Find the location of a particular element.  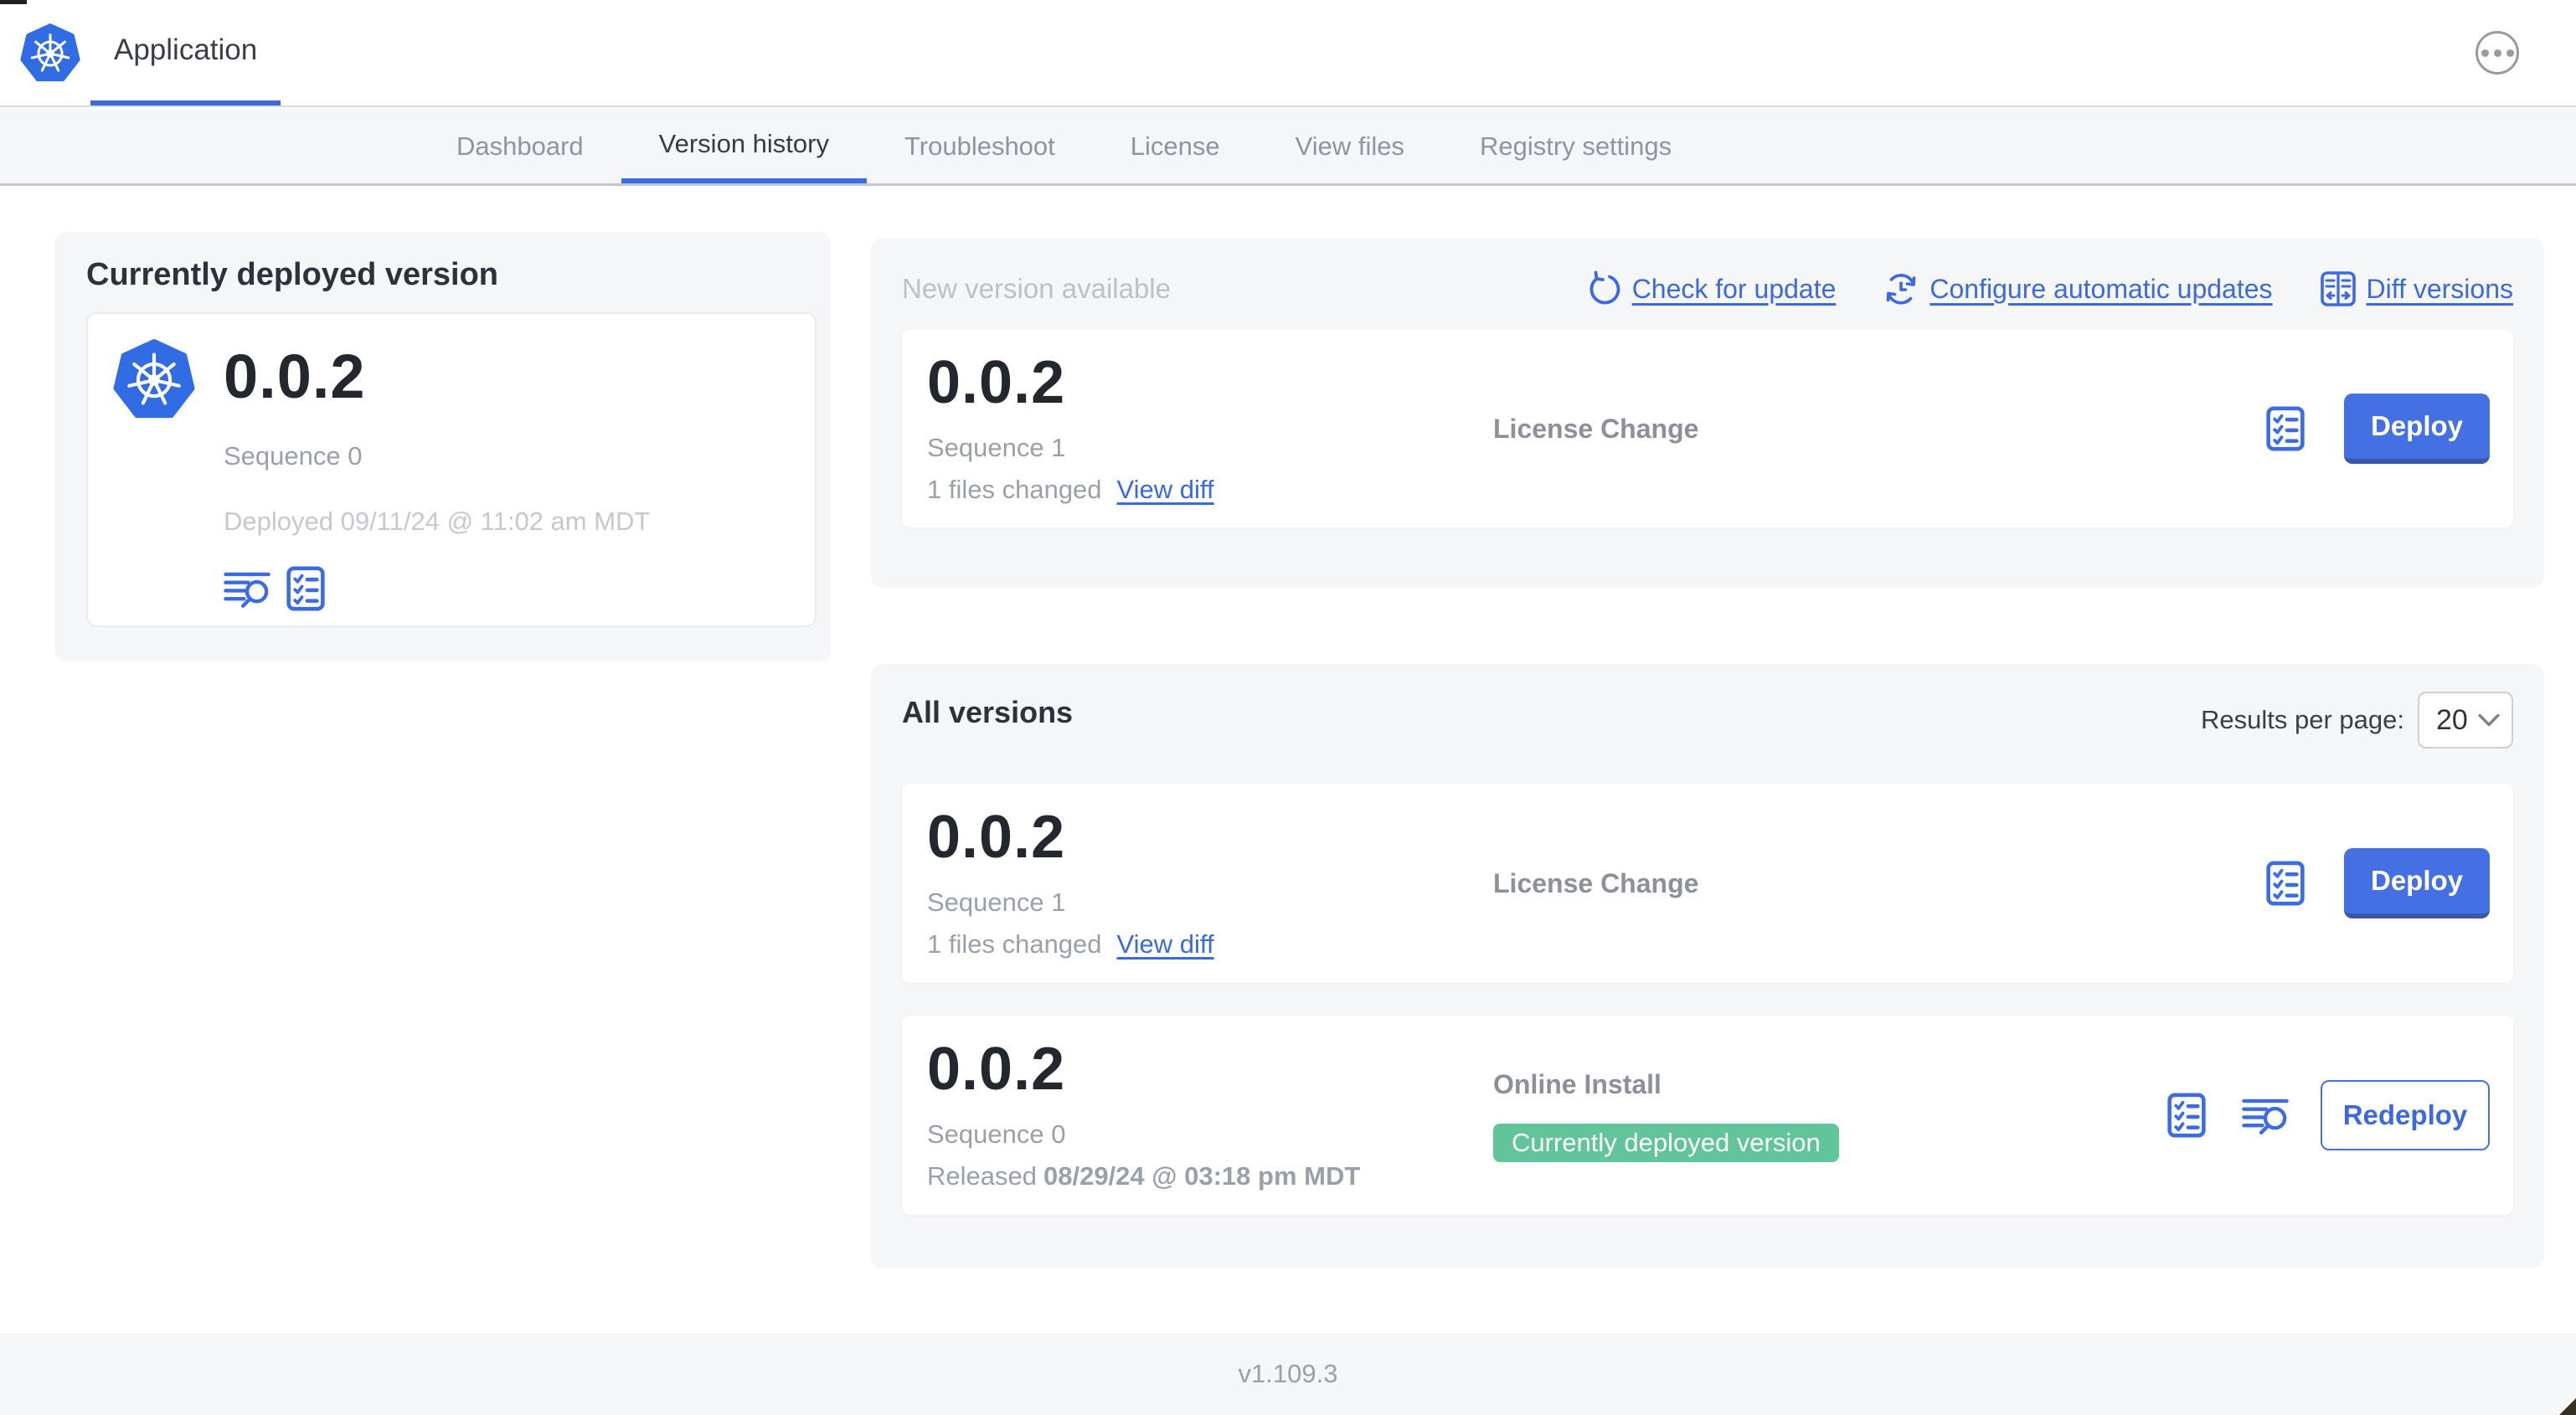

currently-deployed-badge: Currently deployed version is located at coordinates (1666, 1142).